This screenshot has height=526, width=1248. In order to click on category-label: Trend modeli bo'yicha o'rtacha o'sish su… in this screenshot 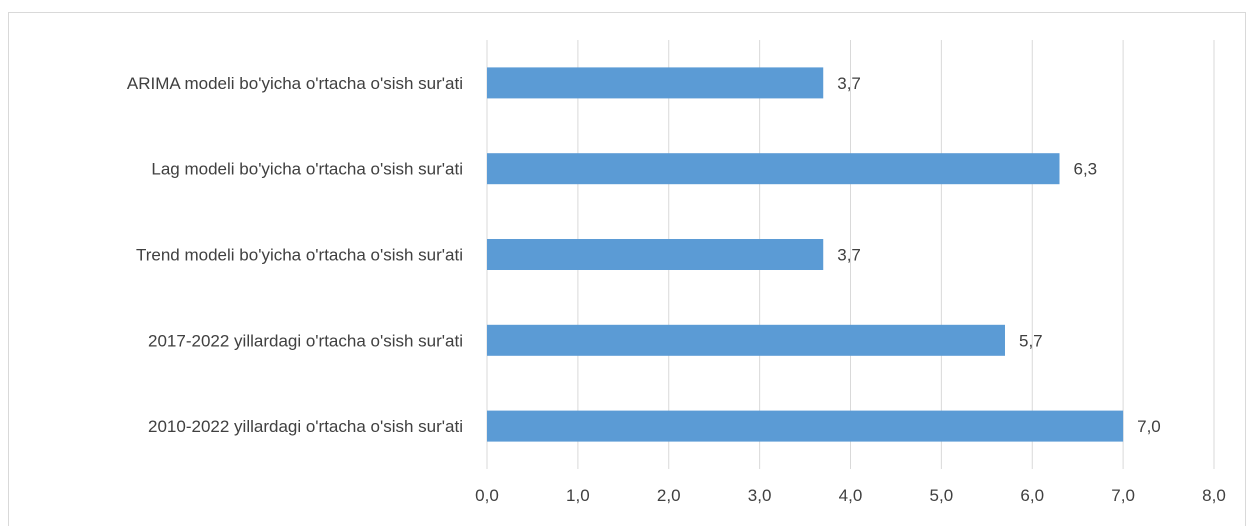, I will do `click(299, 255)`.